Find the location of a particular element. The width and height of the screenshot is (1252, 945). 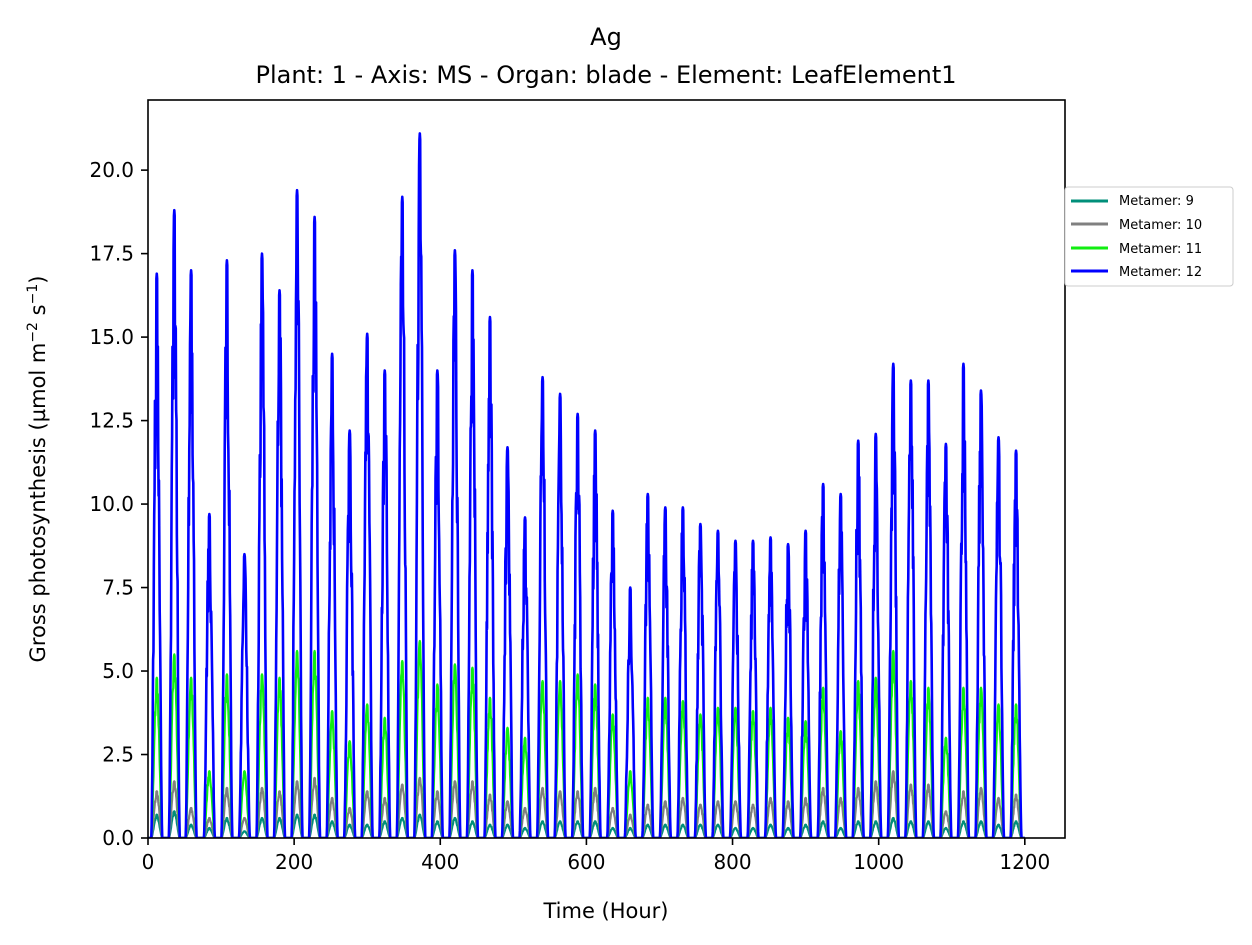

y-tick-label: 10.0 is located at coordinates (111, 504).